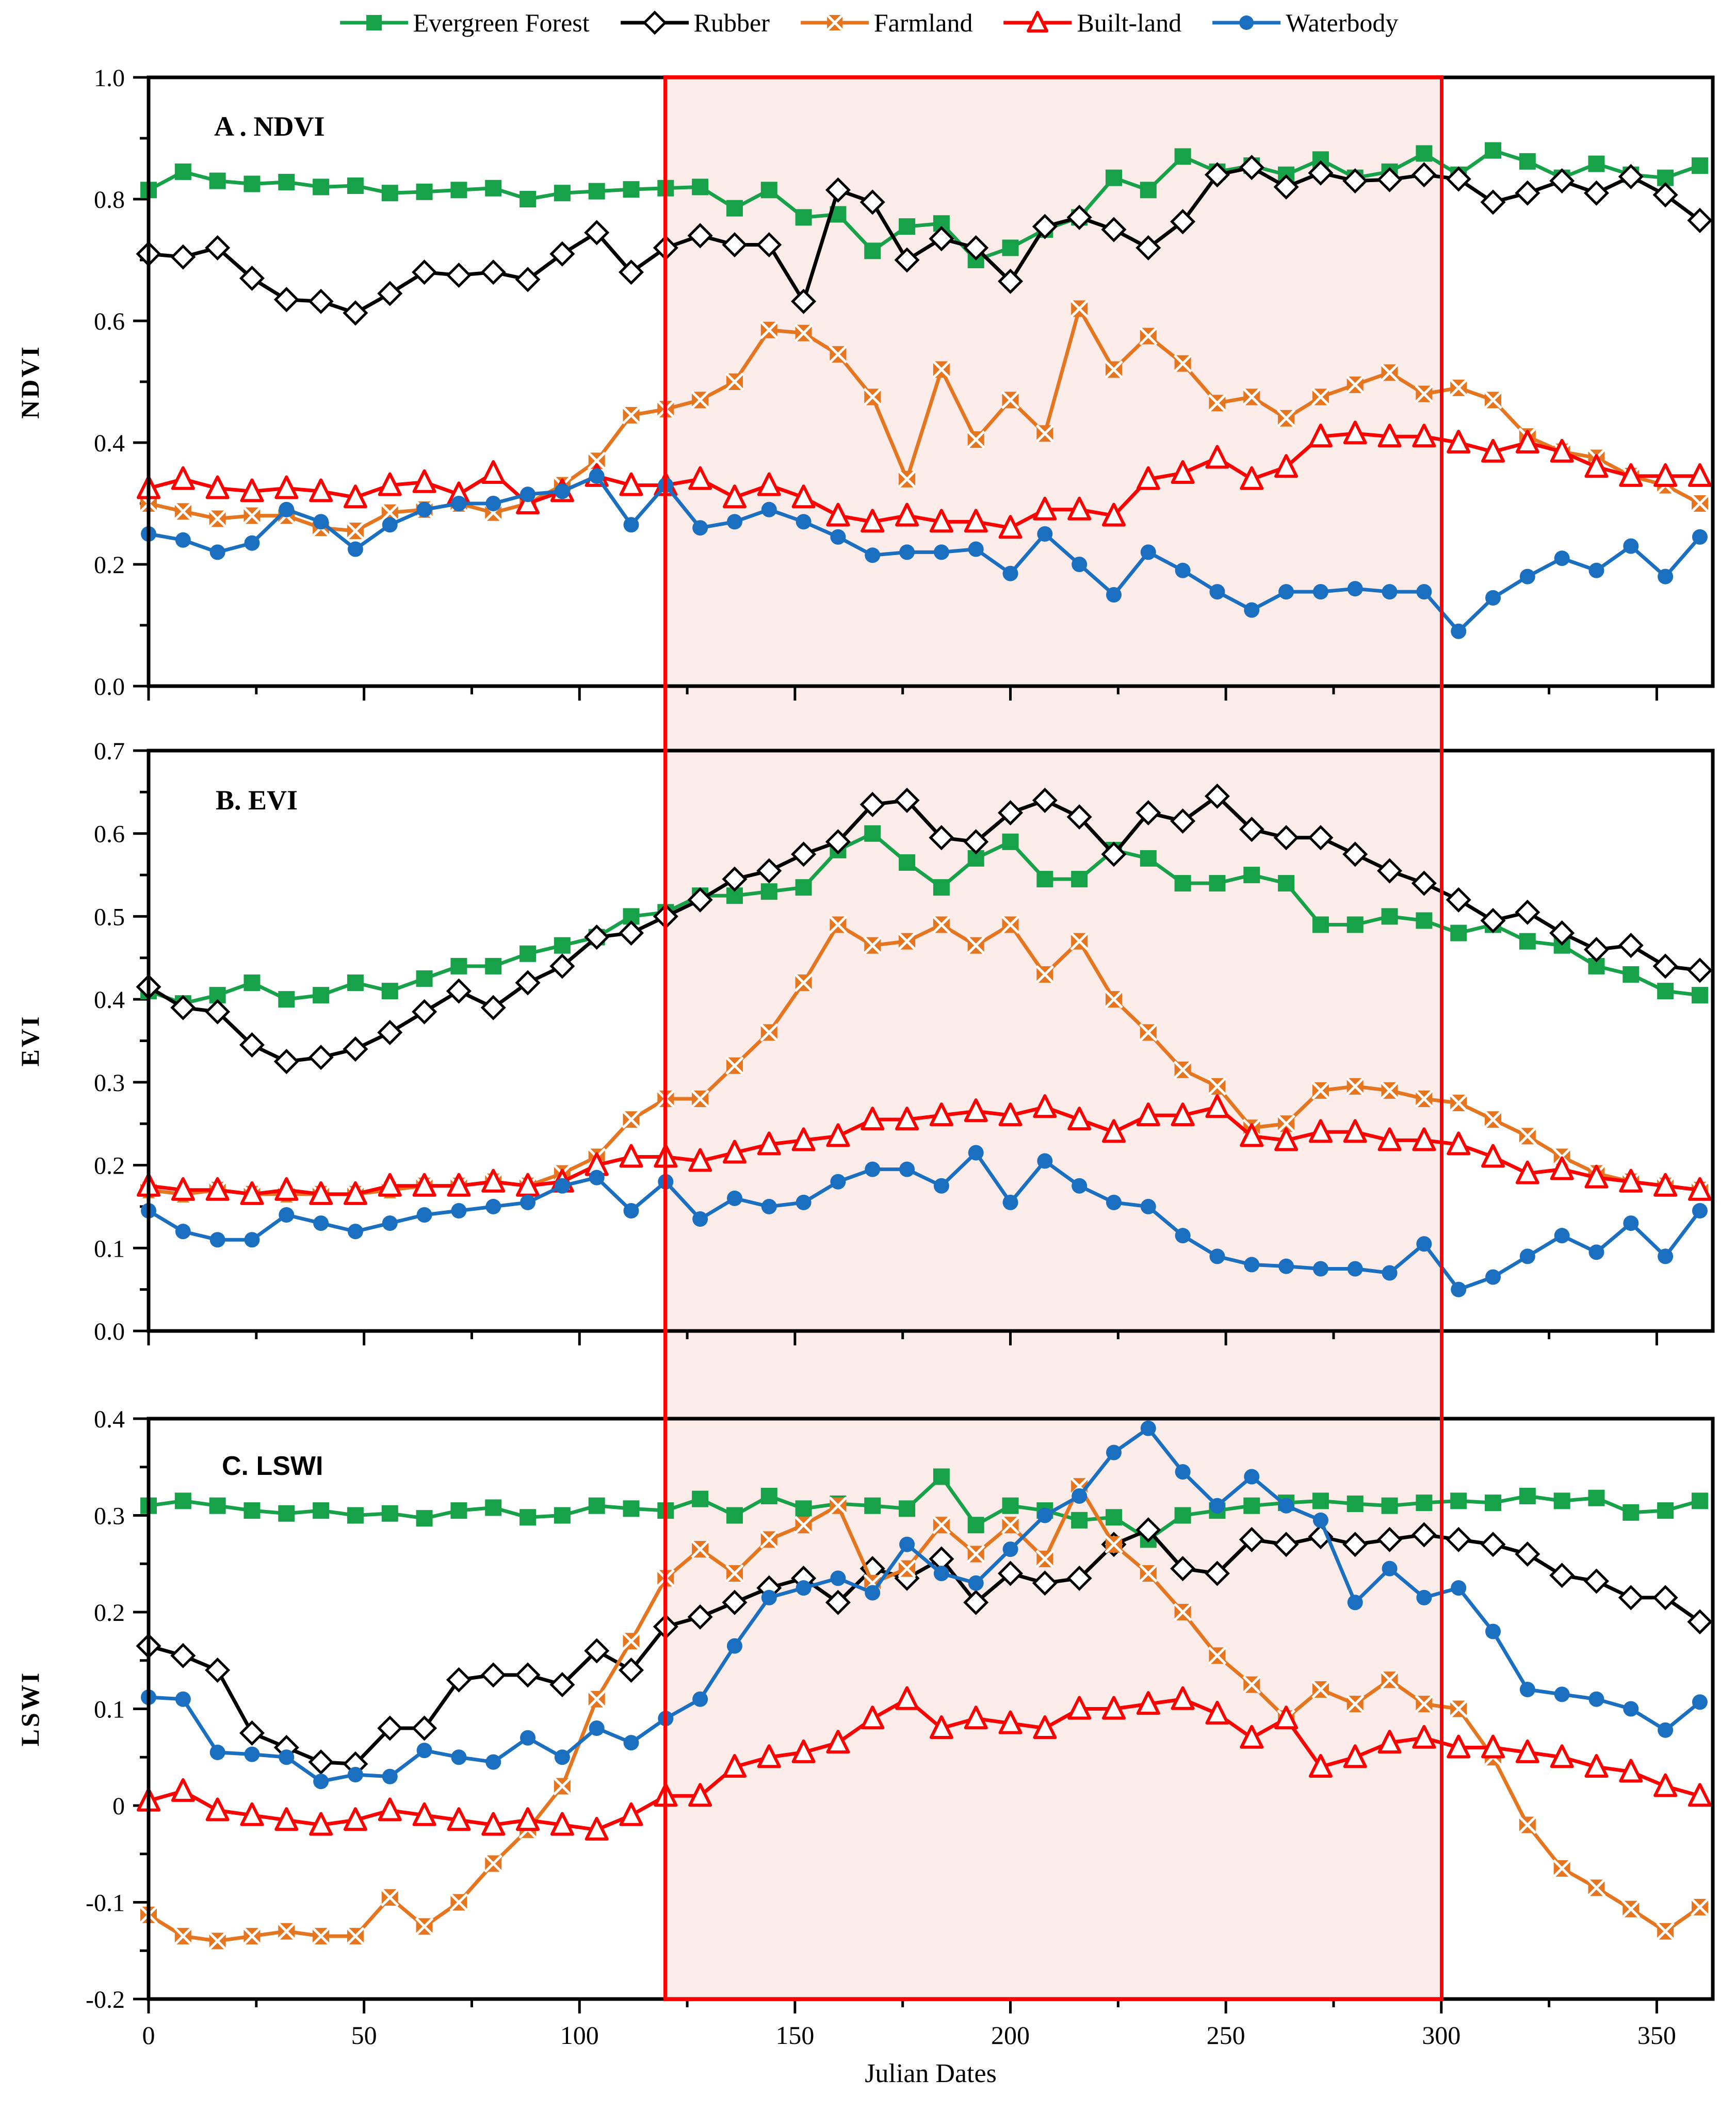 The height and width of the screenshot is (2112, 1736). What do you see at coordinates (109, 1419) in the screenshot?
I see `y-tick-label: 0.4` at bounding box center [109, 1419].